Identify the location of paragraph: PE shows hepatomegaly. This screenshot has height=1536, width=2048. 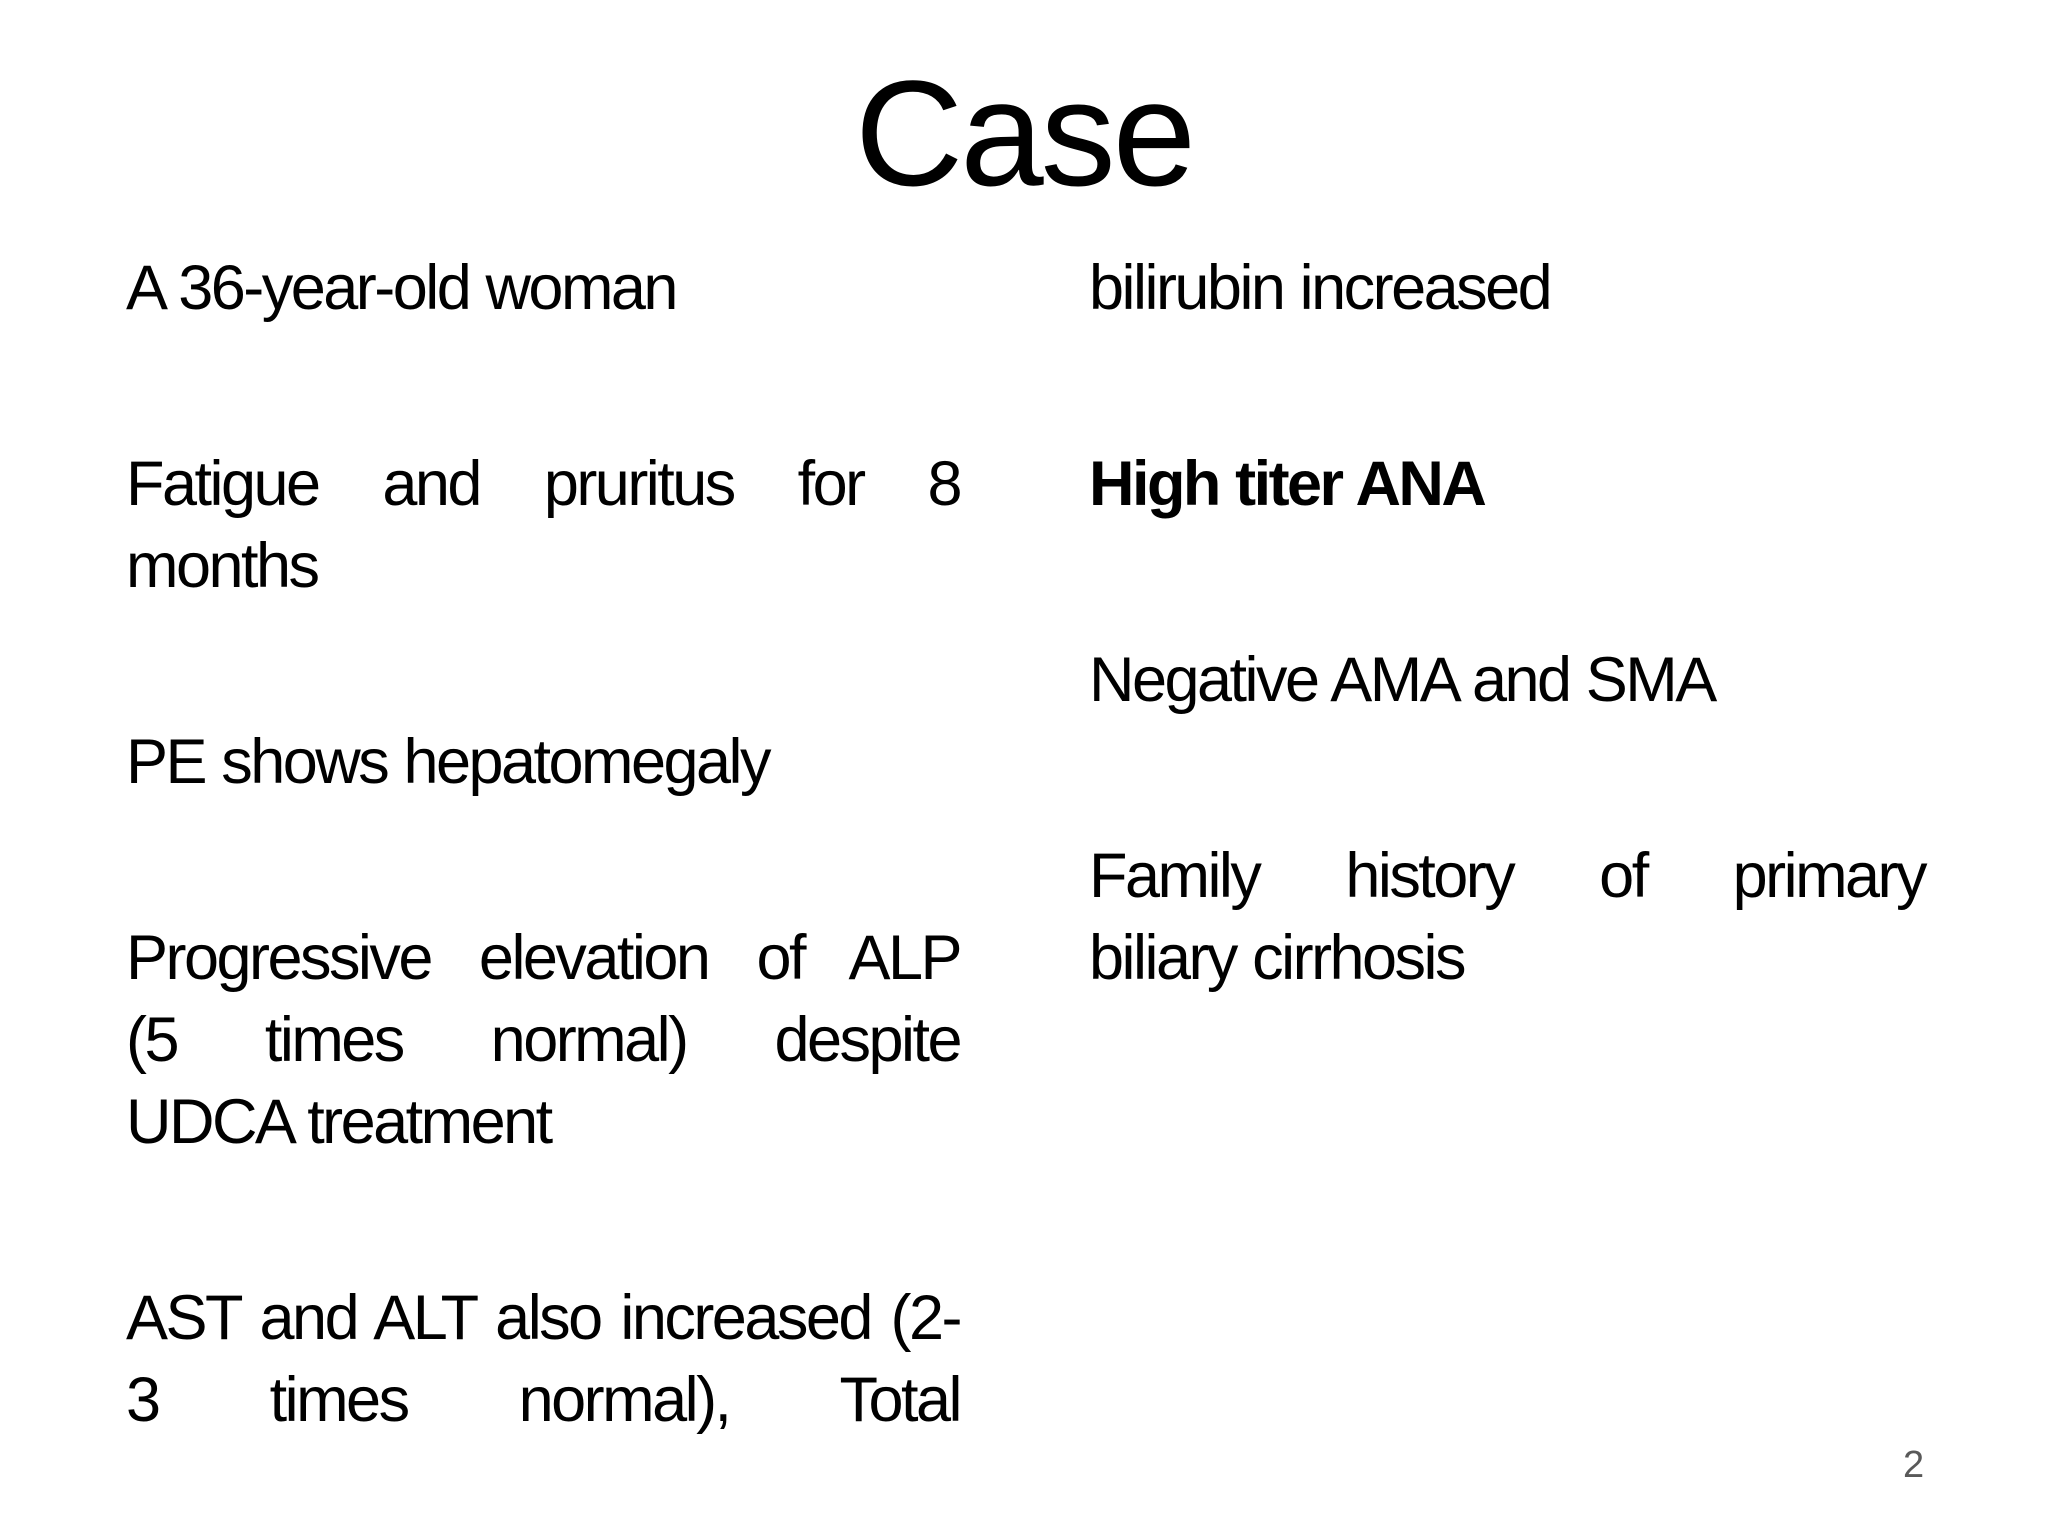
(543, 762).